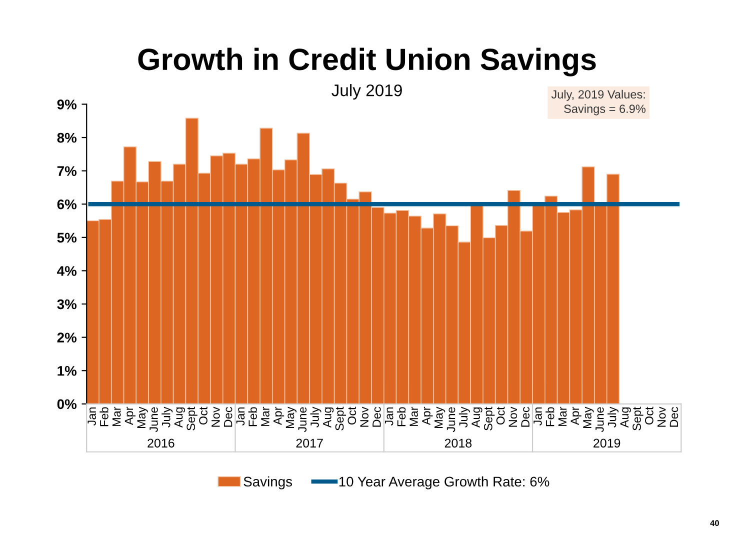 This screenshot has width=734, height=540. Describe the element at coordinates (67, 304) in the screenshot. I see `y-tick-label: 3%` at that location.